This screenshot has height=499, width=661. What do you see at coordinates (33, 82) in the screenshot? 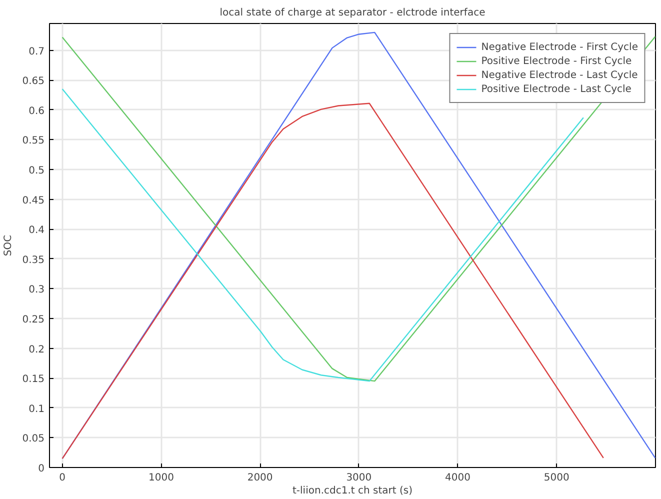
I see `y-tick-label: 0.65` at bounding box center [33, 82].